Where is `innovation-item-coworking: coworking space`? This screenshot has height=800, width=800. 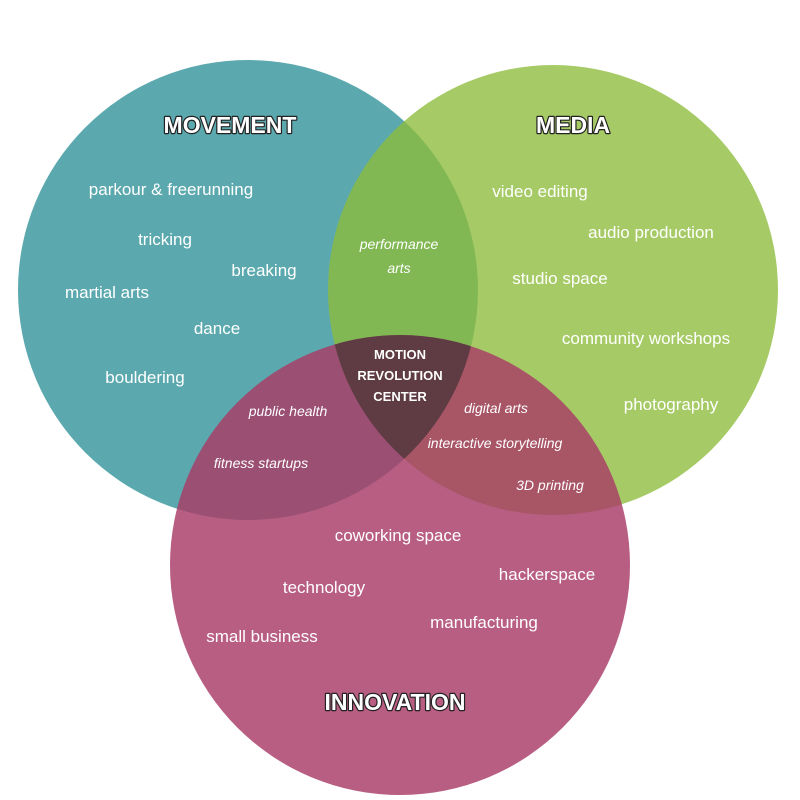
innovation-item-coworking: coworking space is located at coordinates (398, 535).